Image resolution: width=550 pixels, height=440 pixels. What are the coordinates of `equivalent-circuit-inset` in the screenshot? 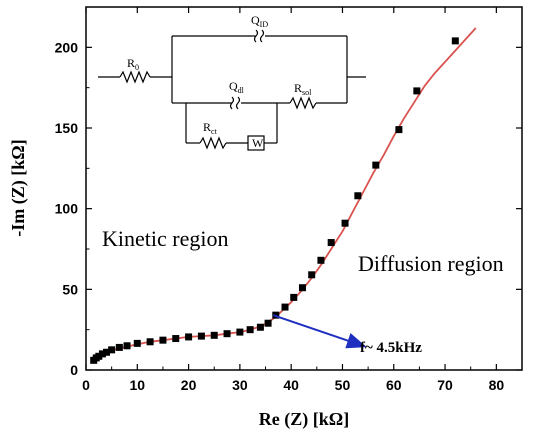 It's located at (232, 90).